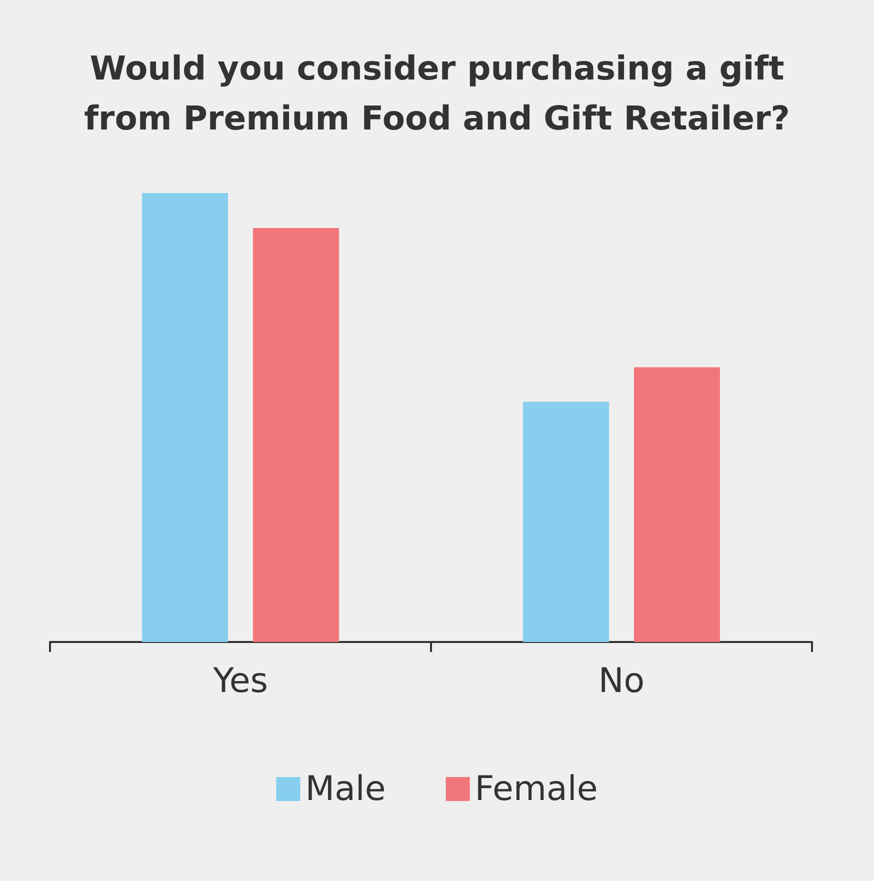 The image size is (874, 881). What do you see at coordinates (437, 93) in the screenshot?
I see `chart-title: Would you consider purchasing a gift from Premium Food and Gift Retailer?` at bounding box center [437, 93].